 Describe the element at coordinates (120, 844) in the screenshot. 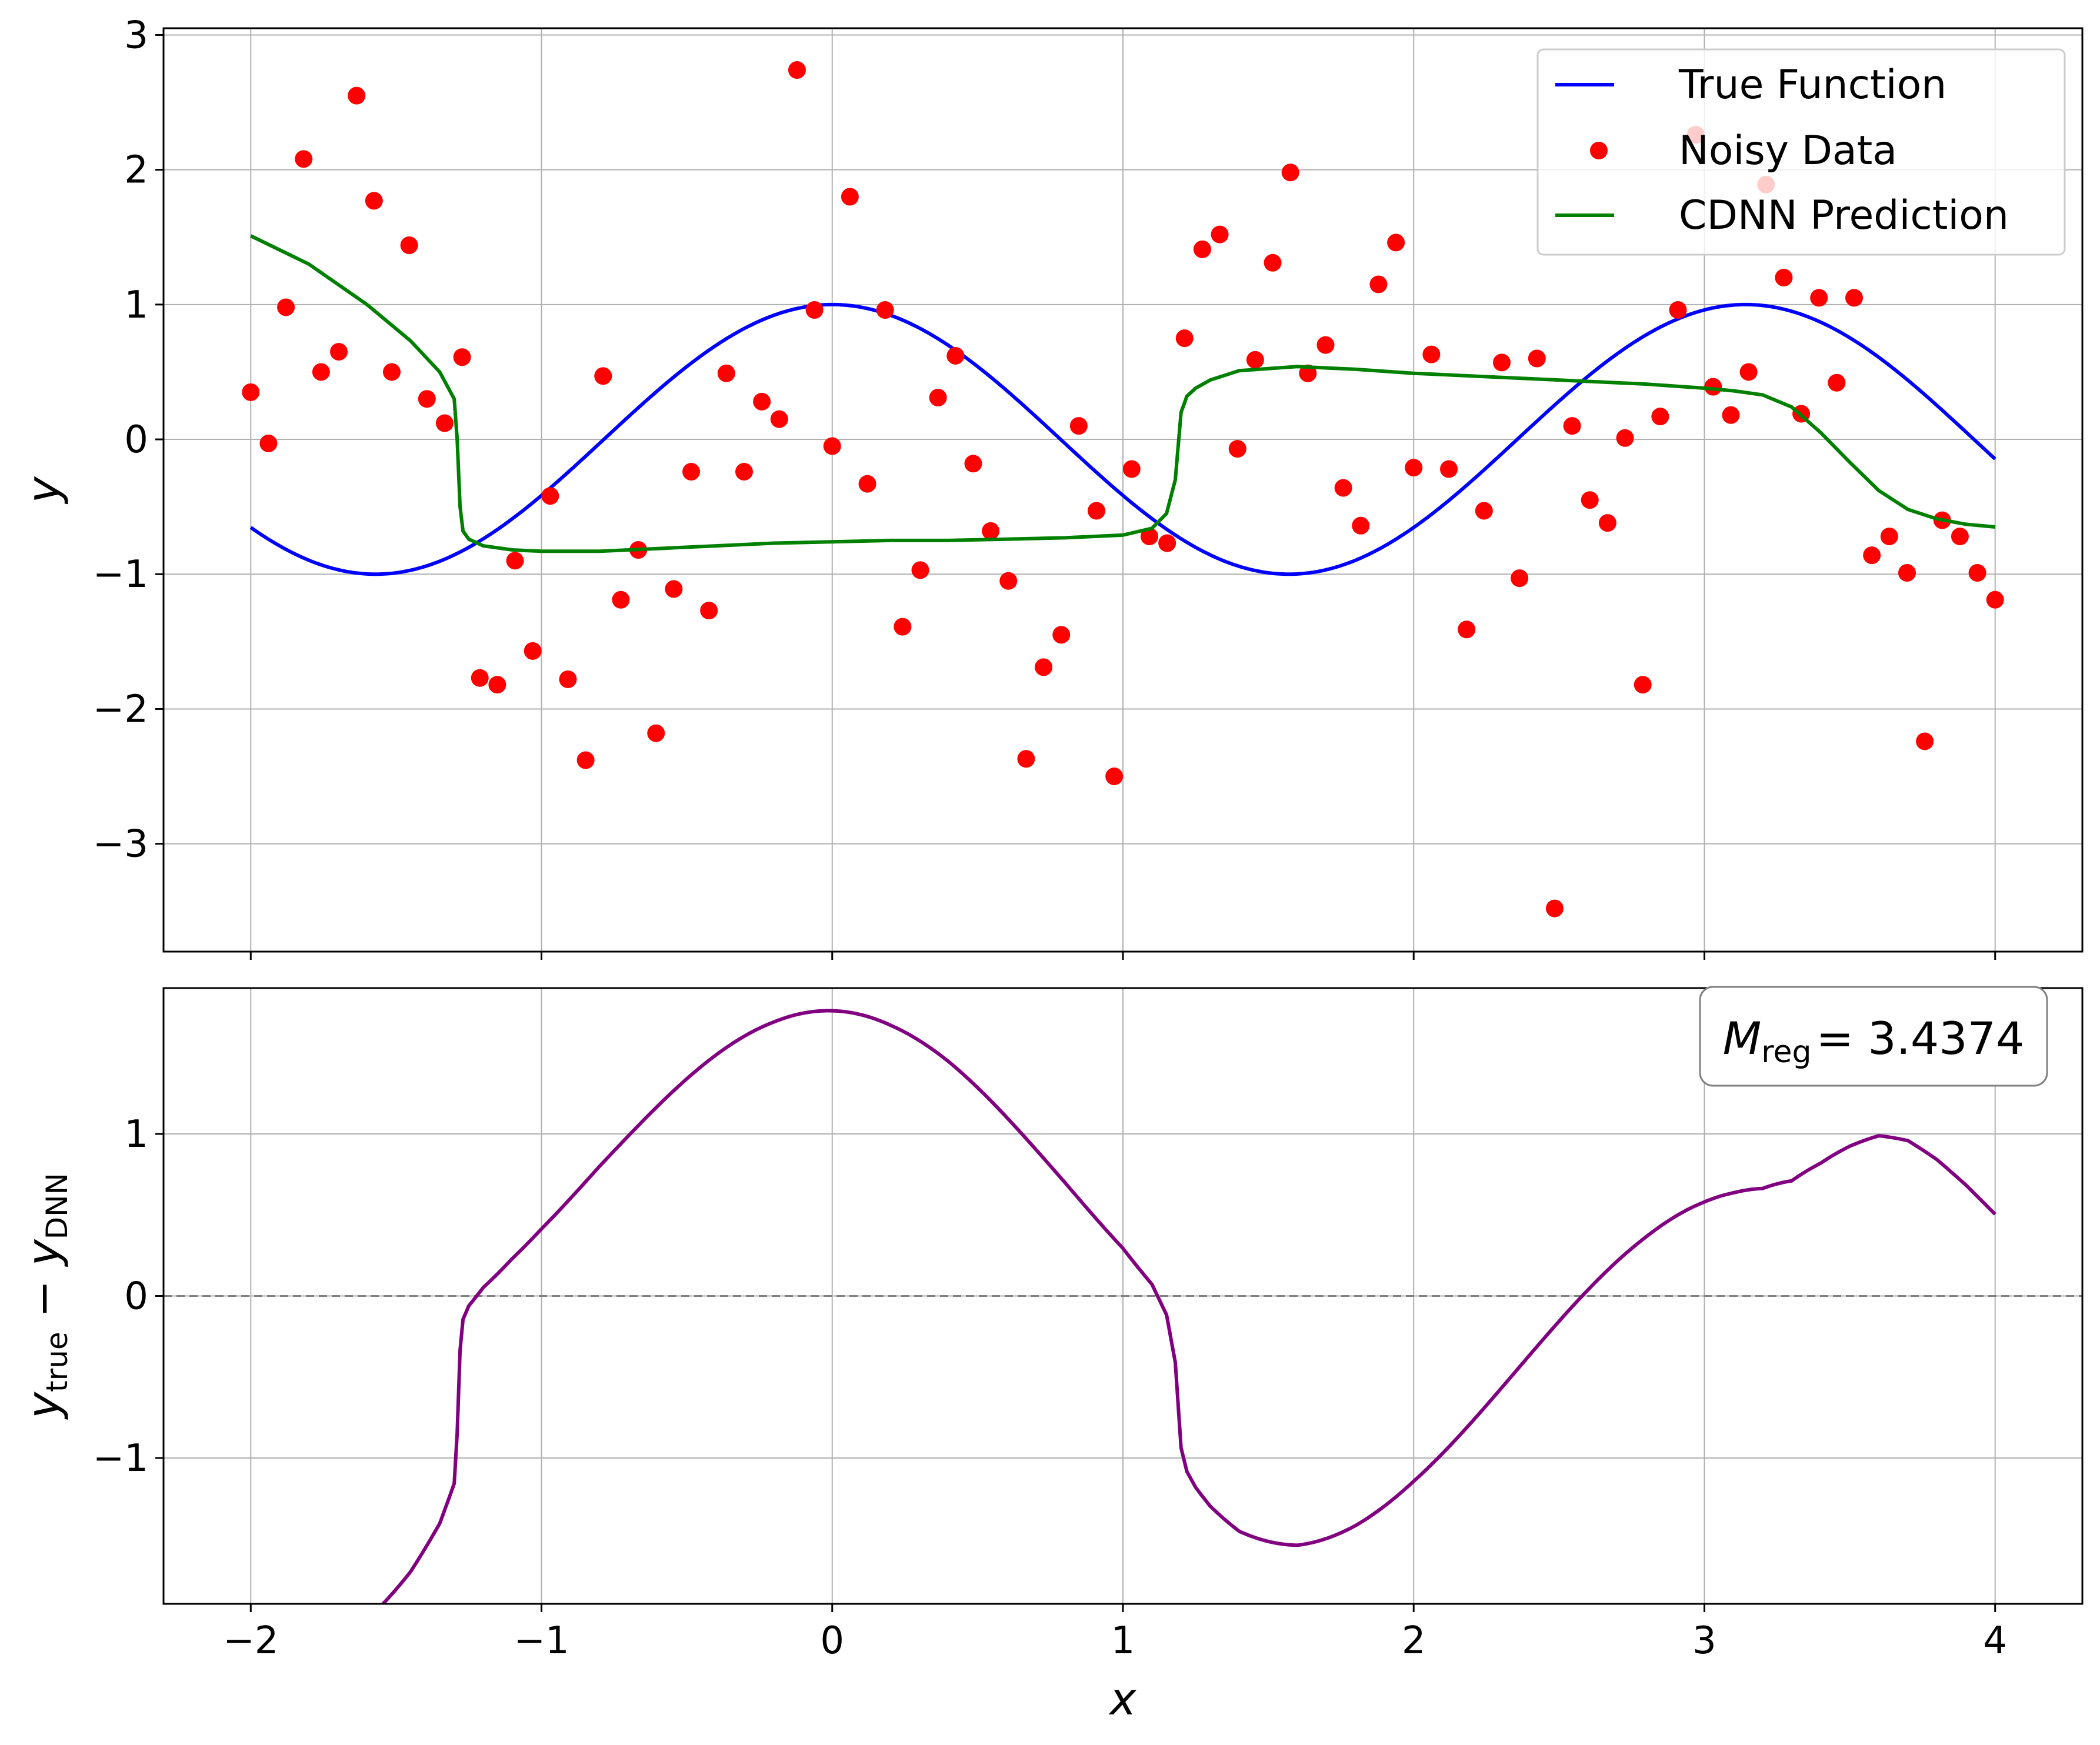

I see `top-y-tick-label: −3` at that location.